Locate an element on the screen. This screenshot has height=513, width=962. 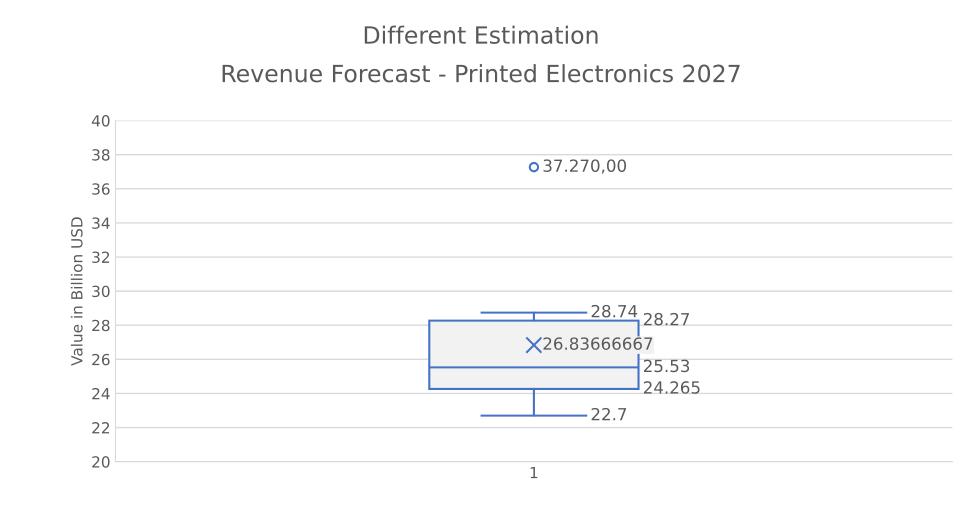
y-tick-label: 32 is located at coordinates (101, 257).